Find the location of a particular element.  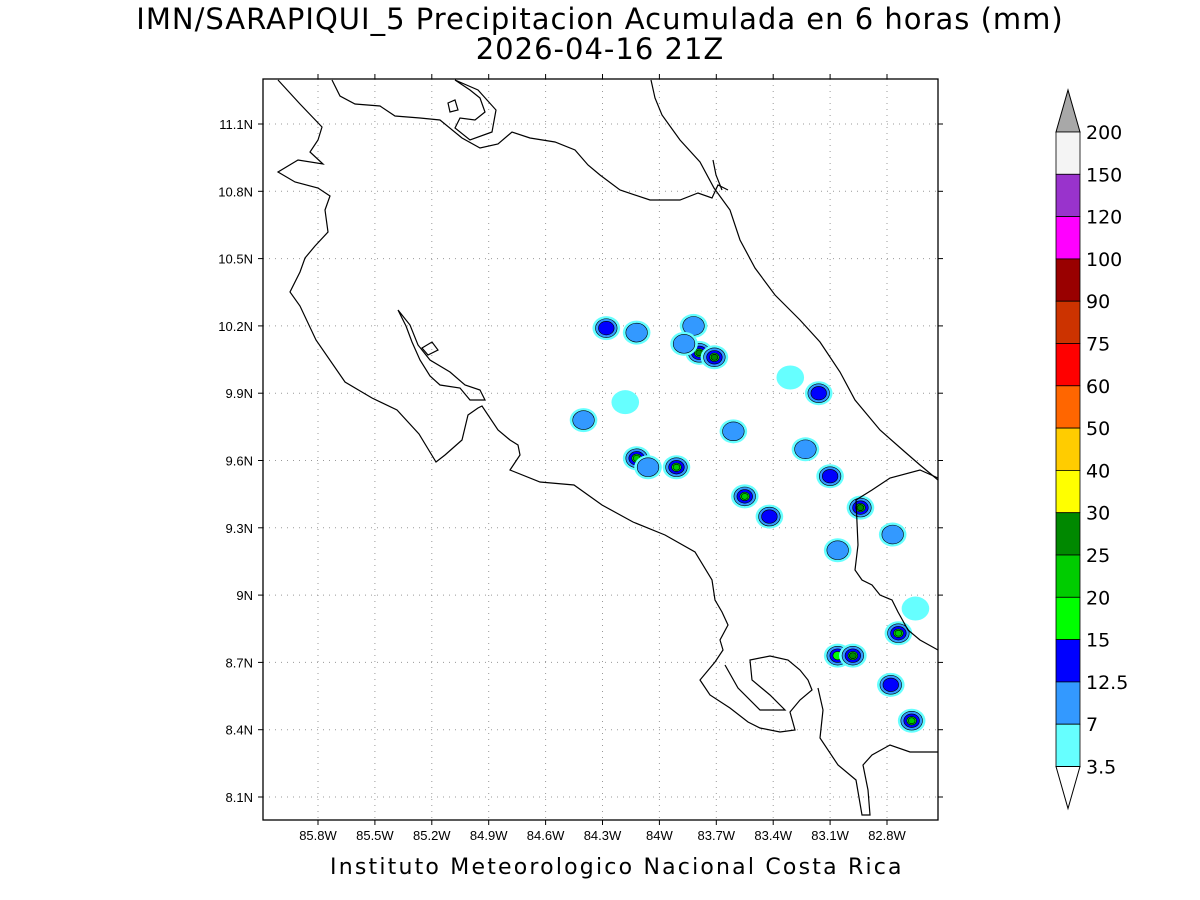

colorbar-label: 100 is located at coordinates (1104, 260).